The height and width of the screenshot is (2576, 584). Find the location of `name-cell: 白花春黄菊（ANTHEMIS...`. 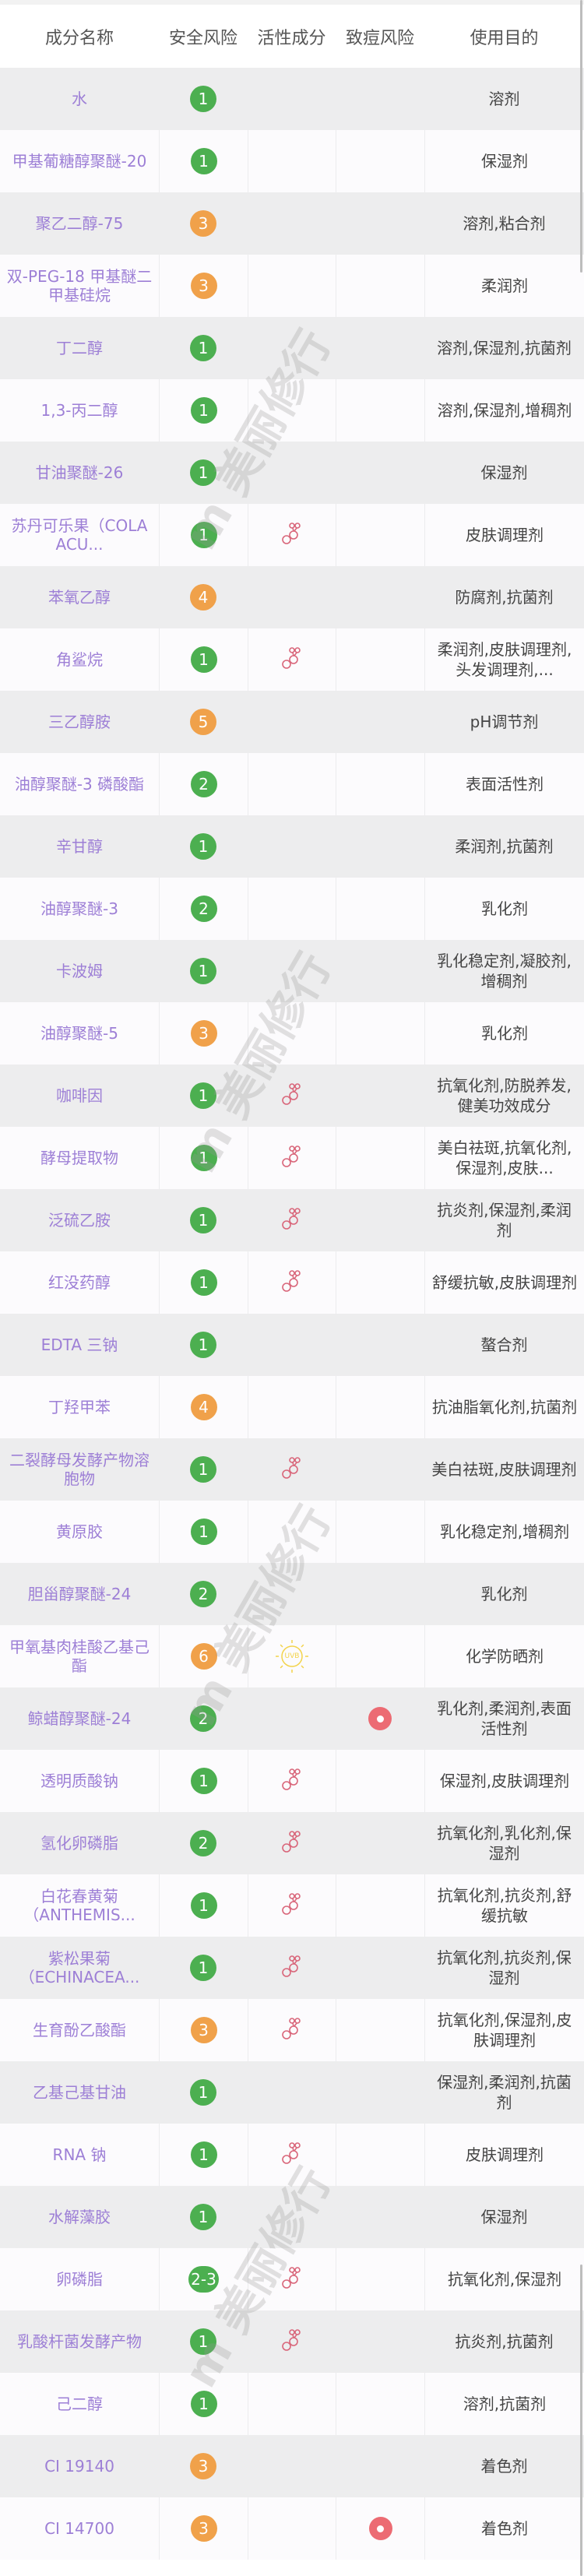

name-cell: 白花春黄菊（ANTHEMIS... is located at coordinates (79, 1905).